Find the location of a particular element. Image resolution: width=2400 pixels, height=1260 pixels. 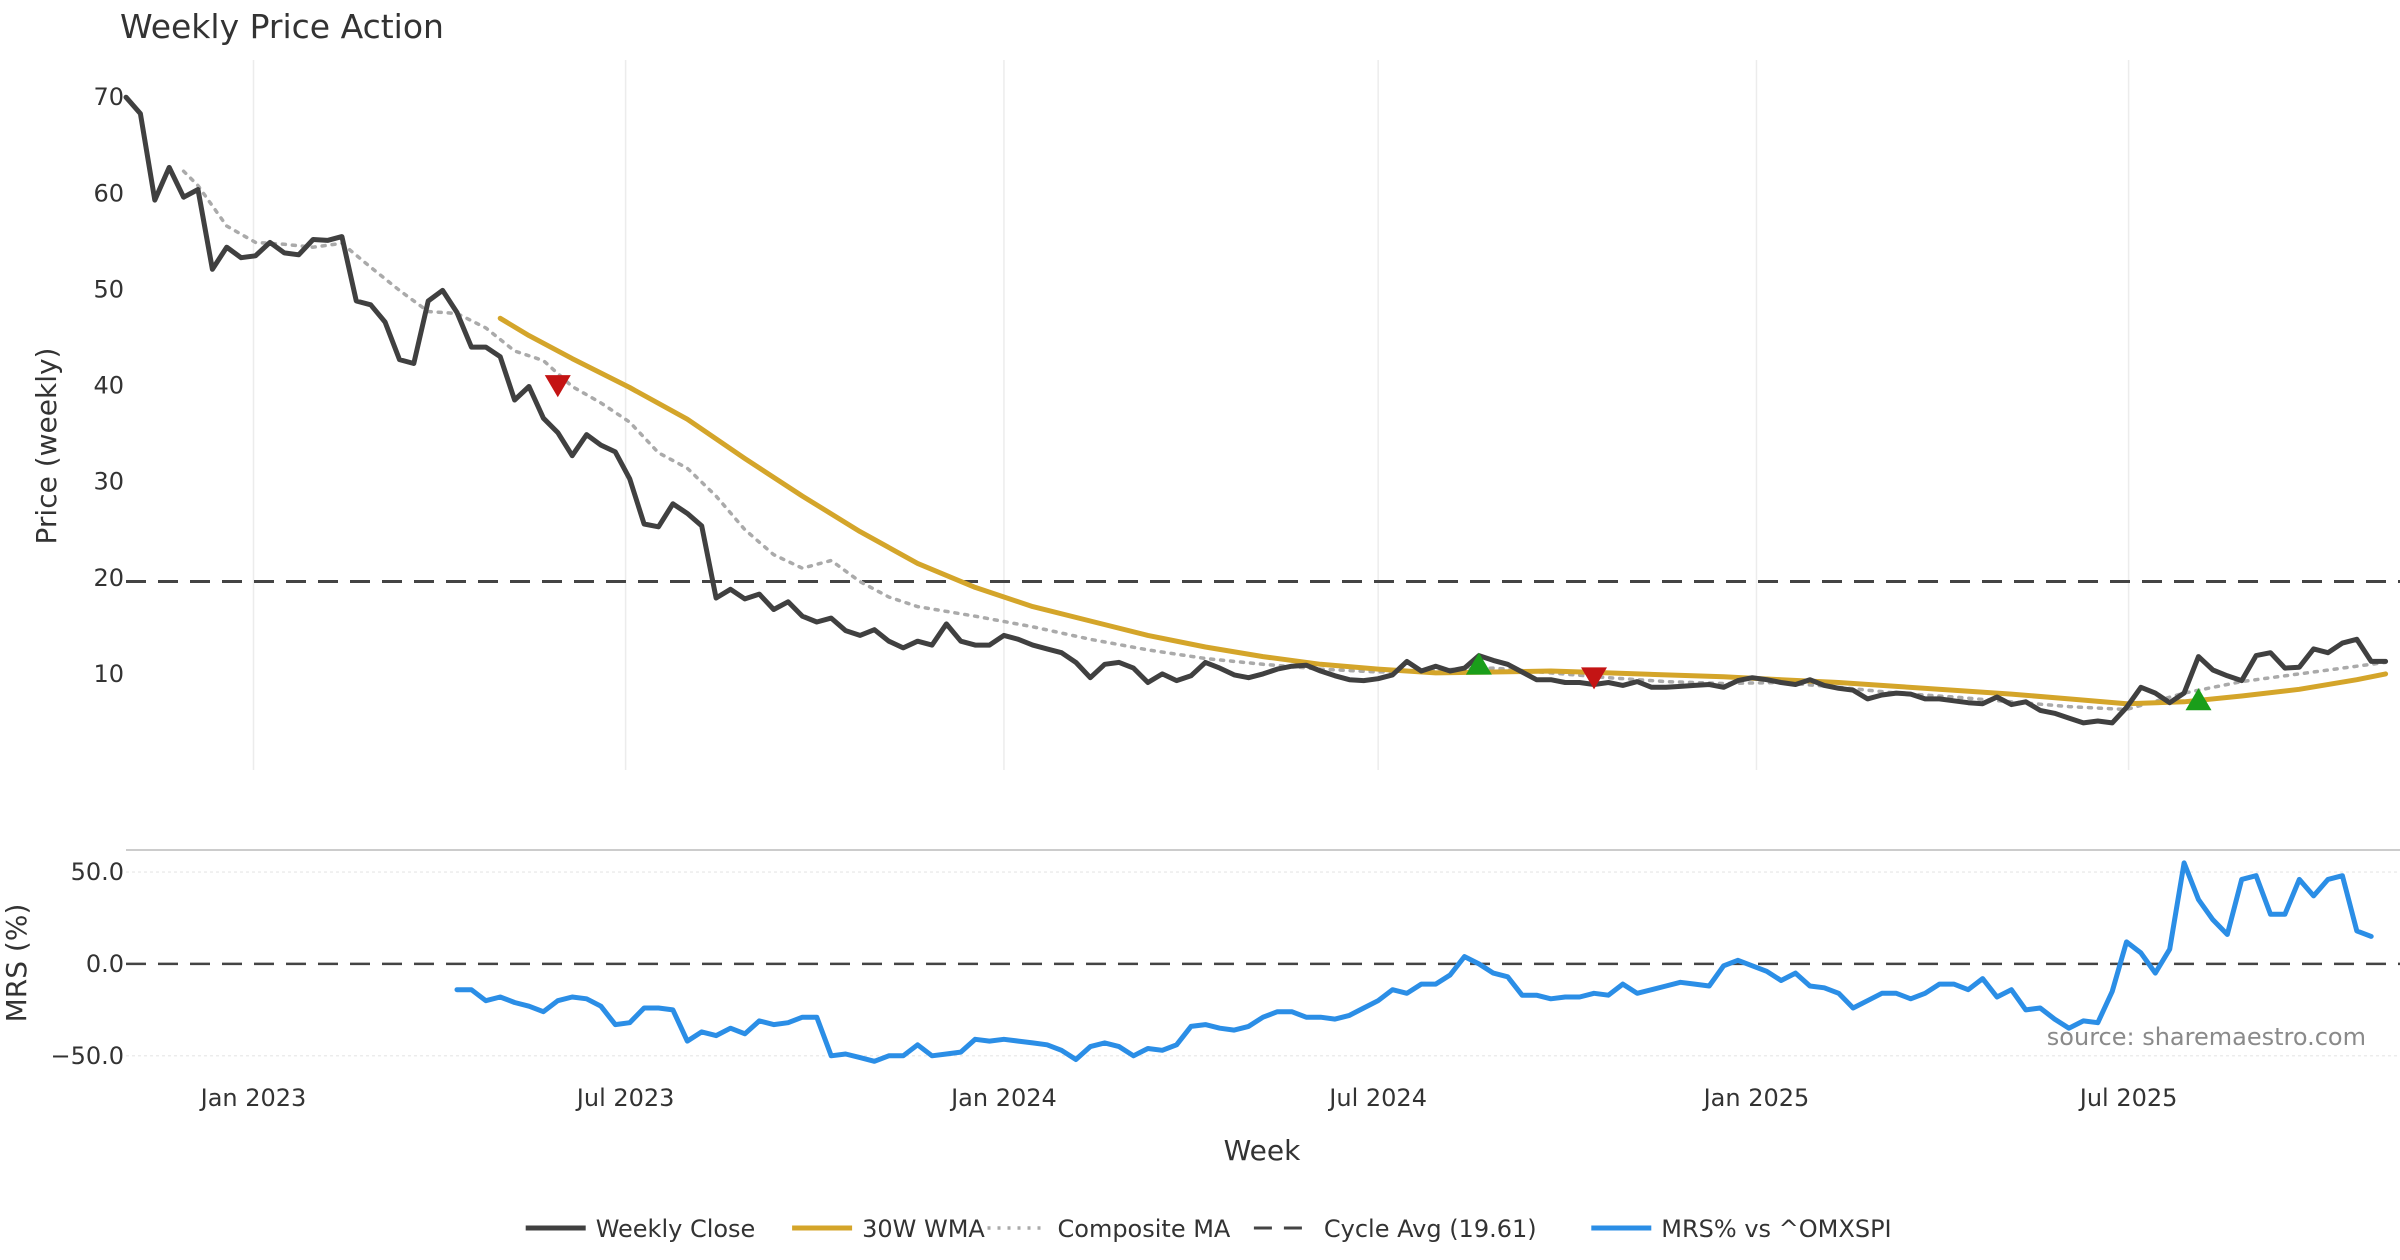

x-tick-label: Jan 2024 is located at coordinates (1003, 1098).